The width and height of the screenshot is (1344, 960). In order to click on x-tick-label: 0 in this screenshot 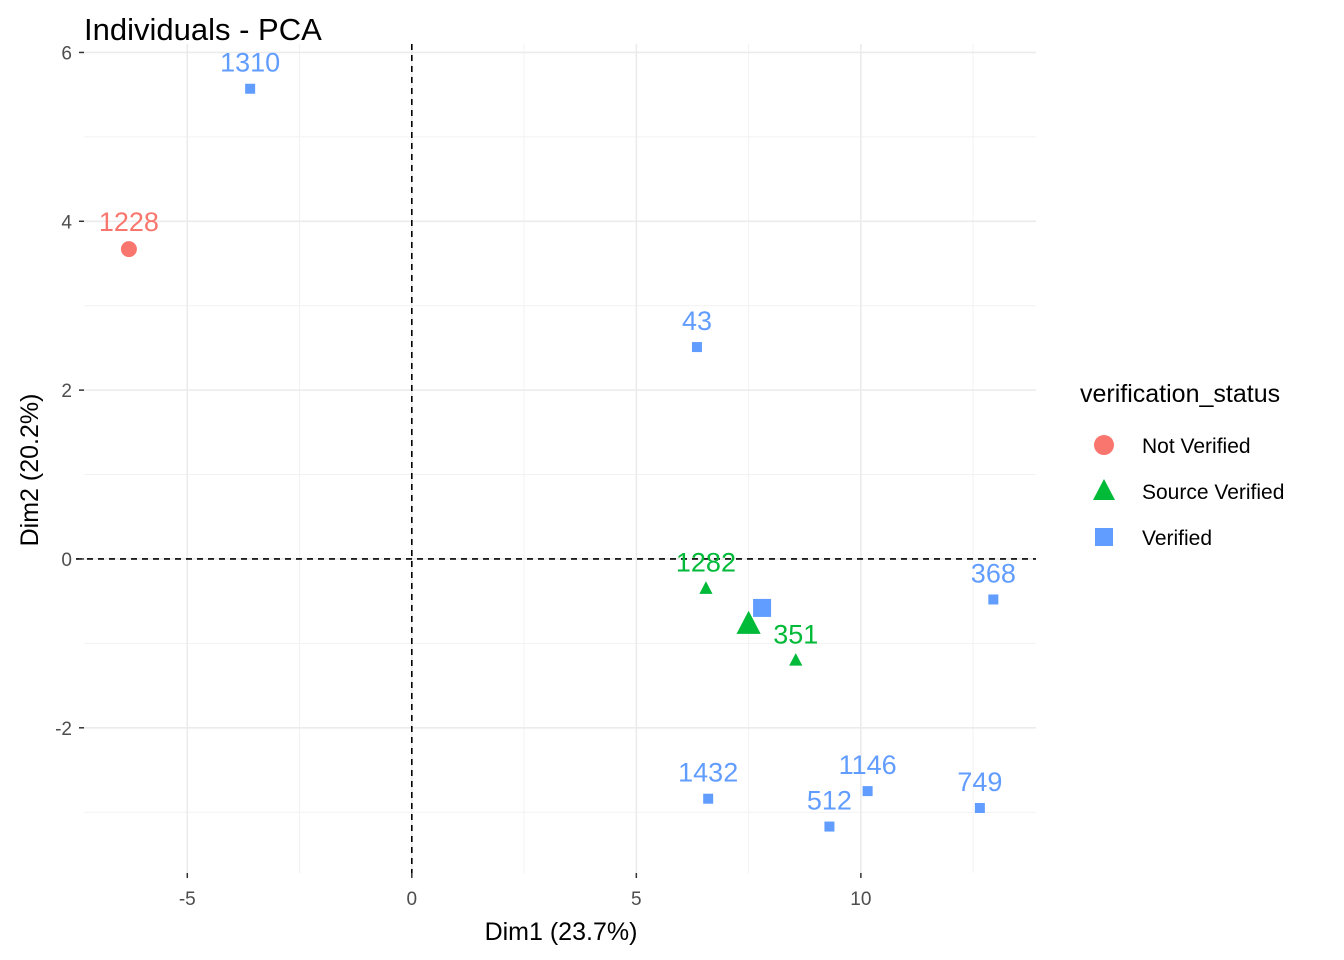, I will do `click(412, 899)`.